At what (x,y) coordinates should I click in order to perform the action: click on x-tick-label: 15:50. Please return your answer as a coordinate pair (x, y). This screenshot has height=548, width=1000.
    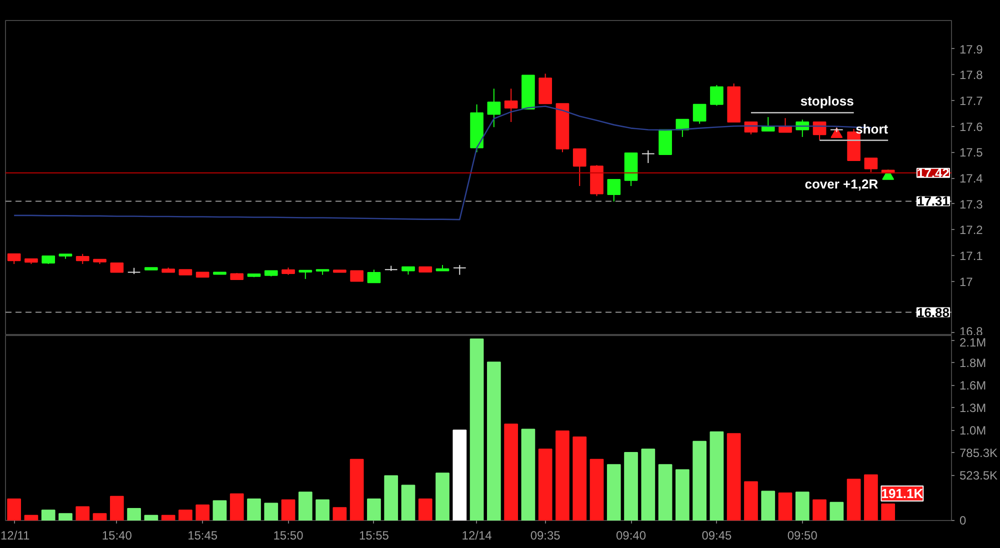
    Looking at the image, I should click on (288, 535).